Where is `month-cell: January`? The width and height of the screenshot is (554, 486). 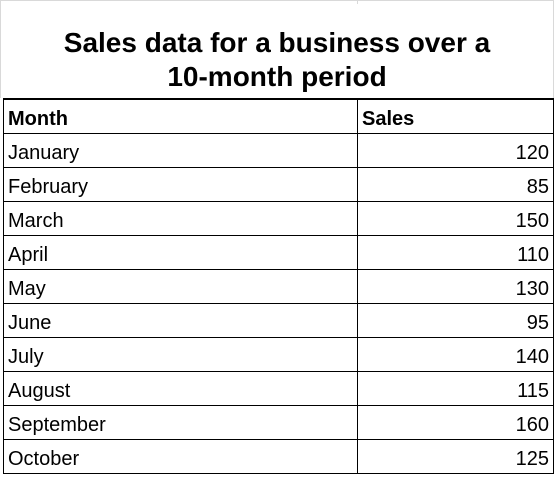
month-cell: January is located at coordinates (180, 150).